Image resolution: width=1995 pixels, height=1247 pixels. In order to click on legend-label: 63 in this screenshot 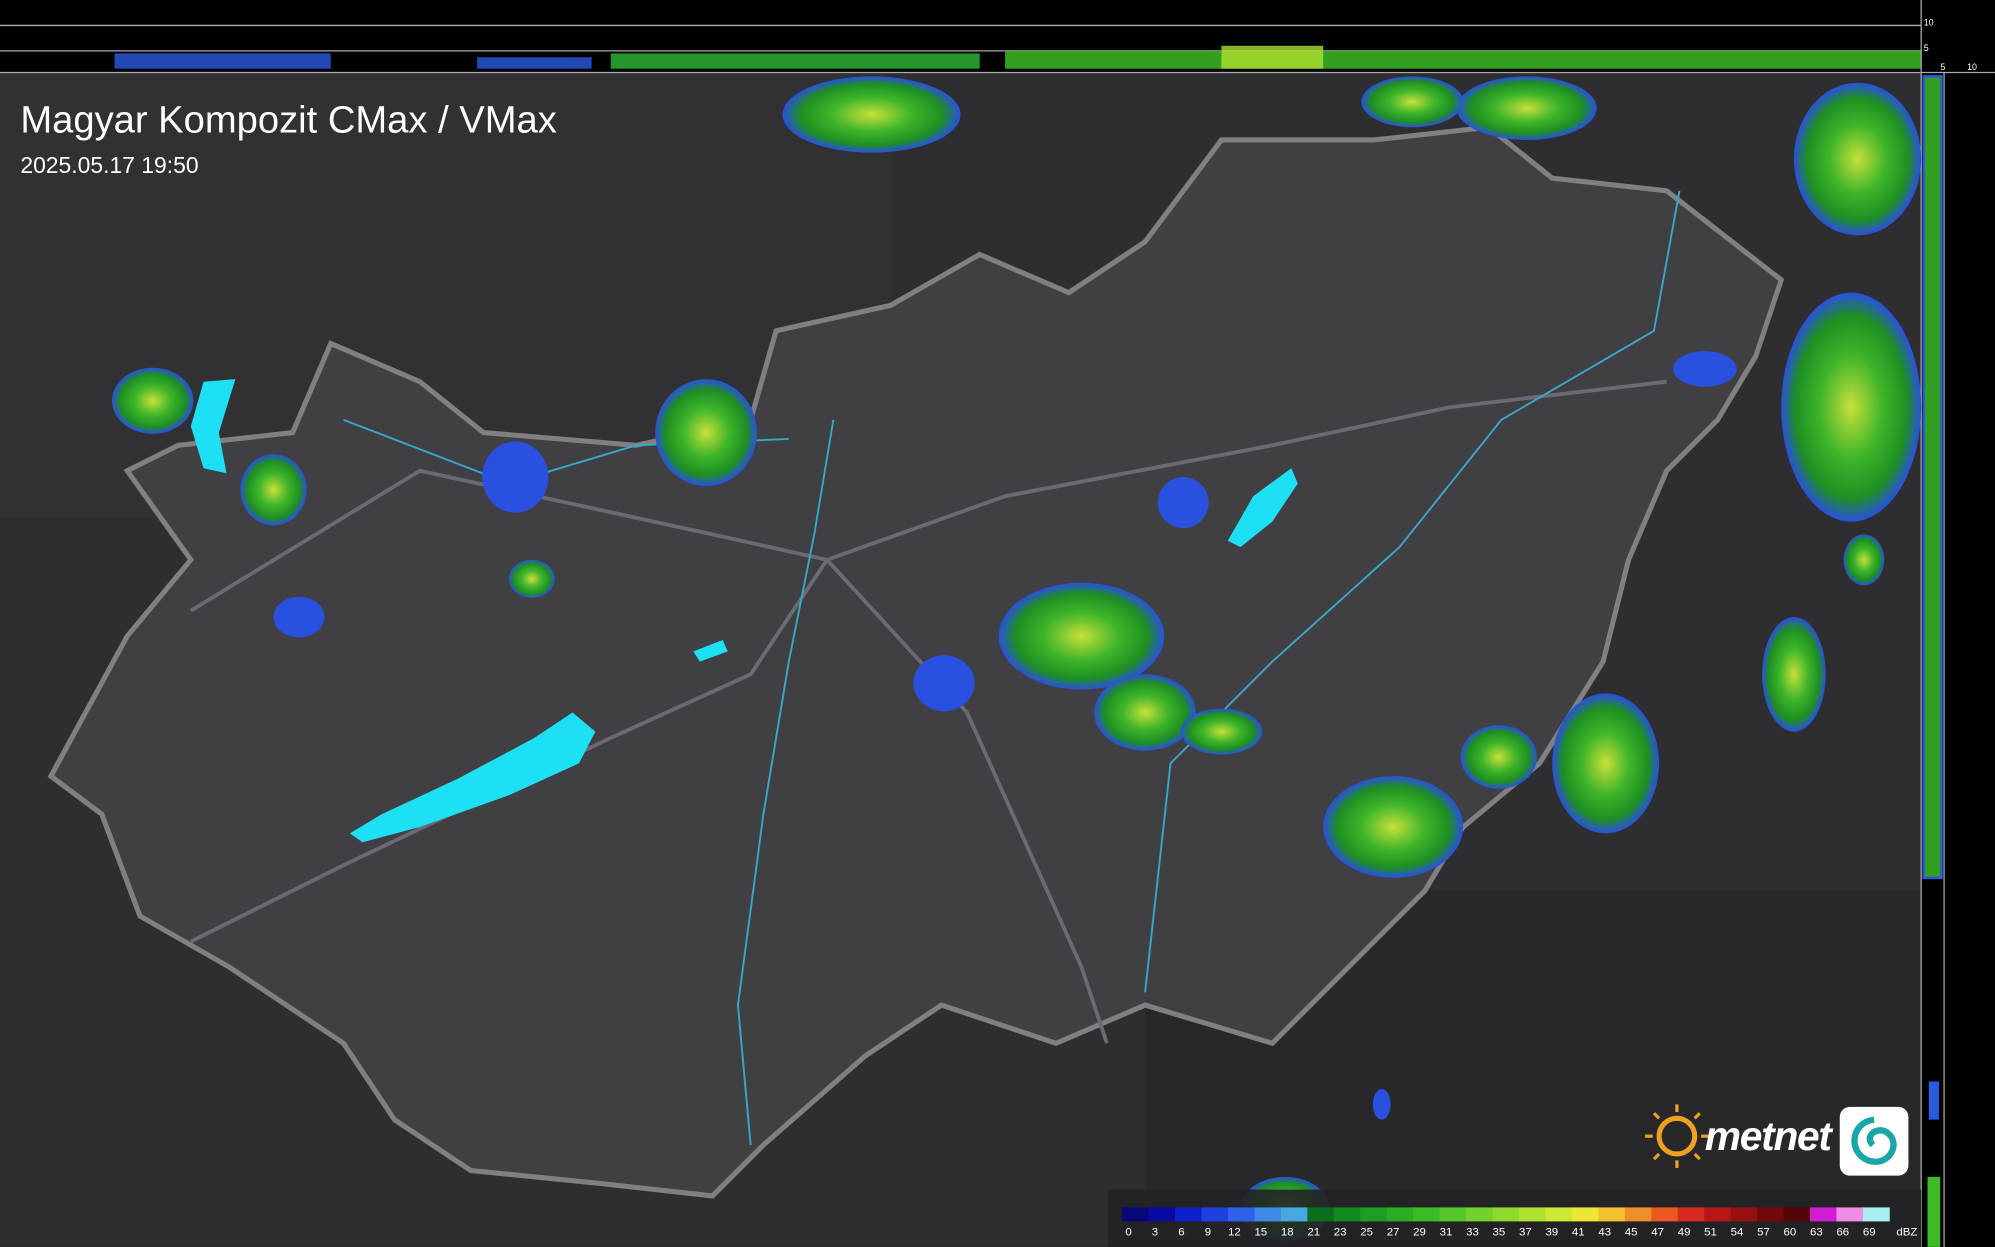, I will do `click(1816, 1232)`.